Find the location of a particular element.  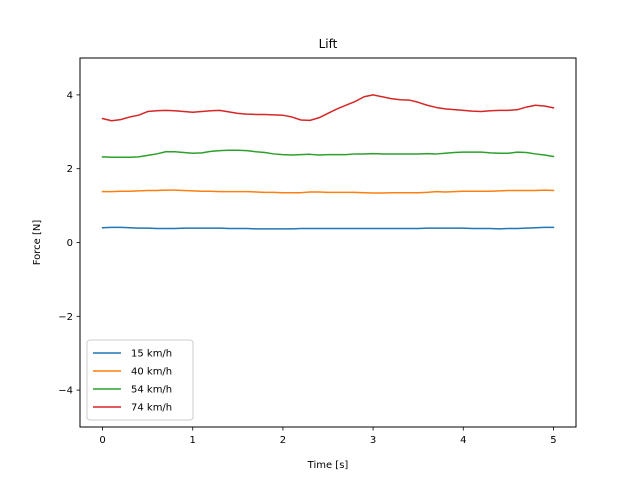

y-axis-label: Force [N] is located at coordinates (37, 243).